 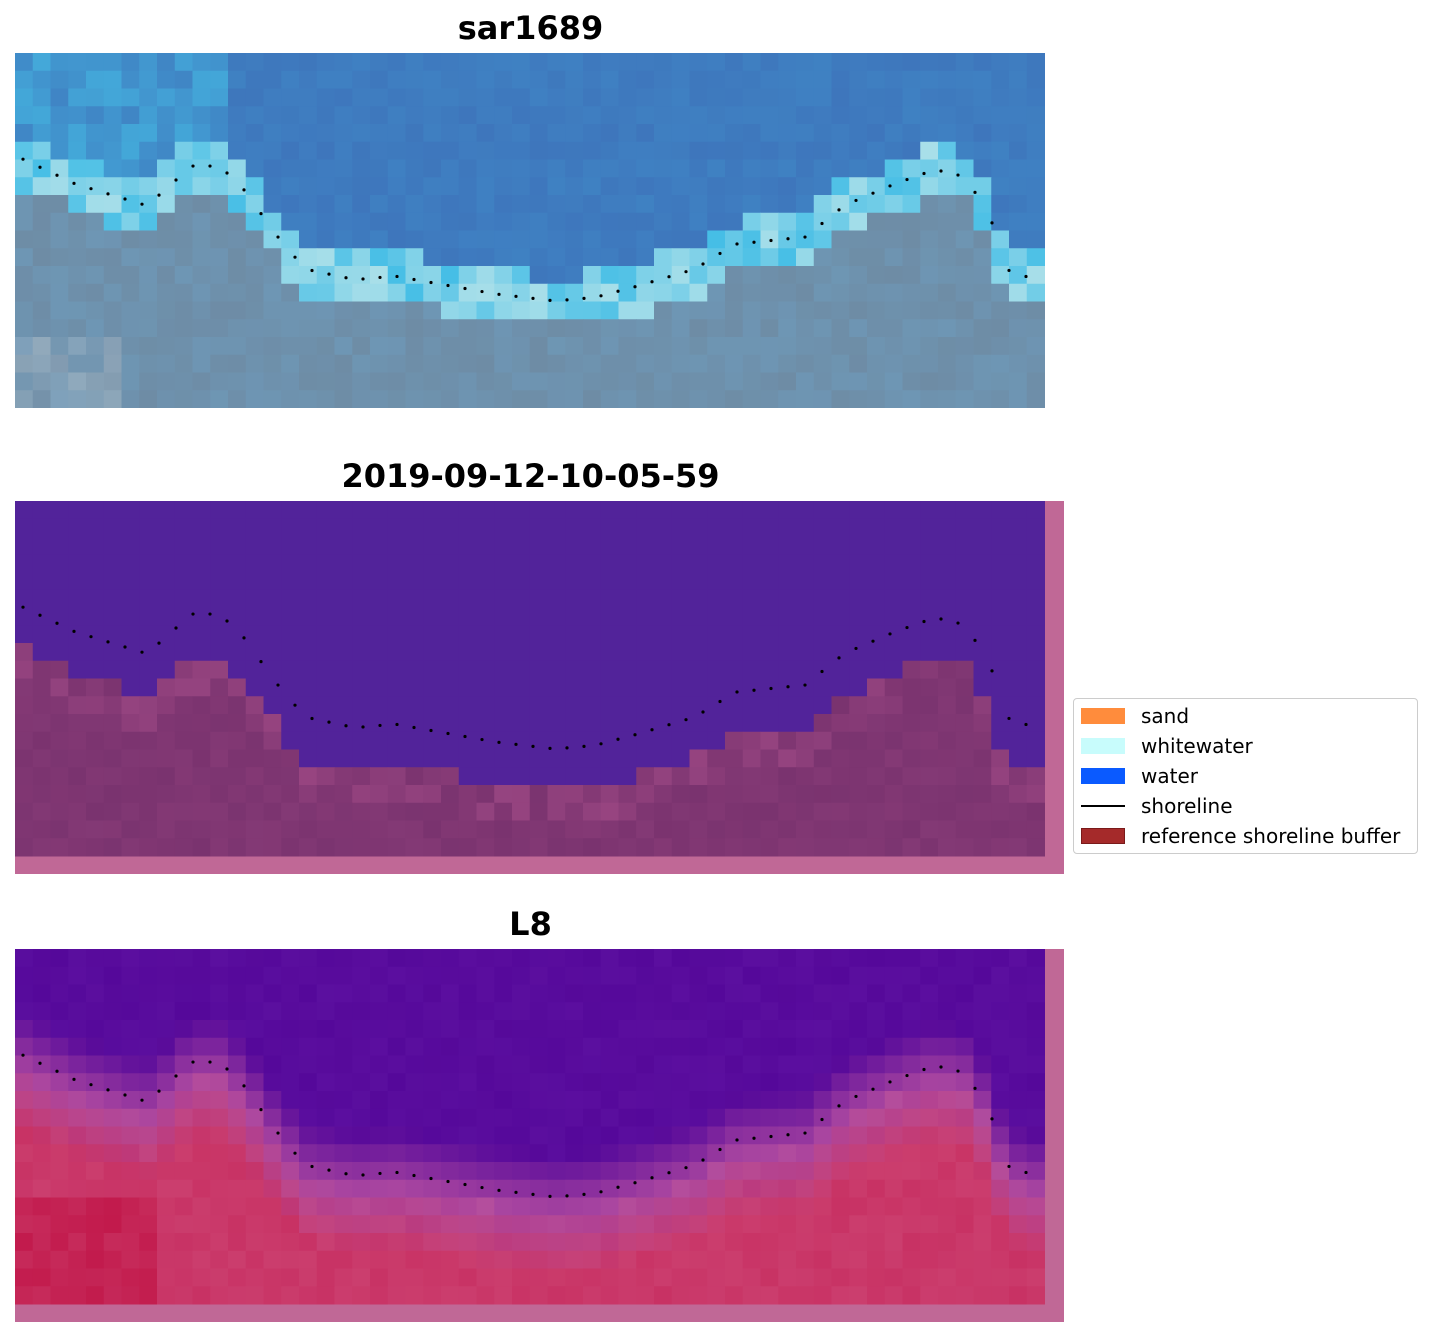 I want to click on sand-swatch, so click(x=1103, y=716).